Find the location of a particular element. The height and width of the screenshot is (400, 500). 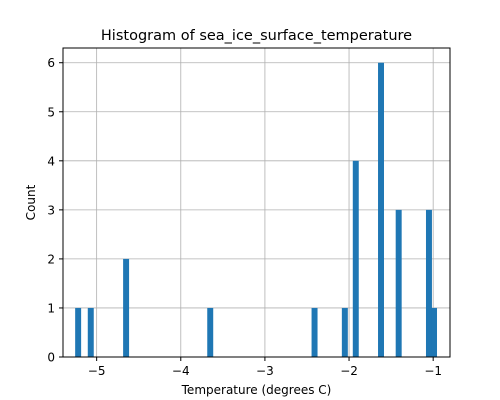

y-tick-label: 5 is located at coordinates (51, 112).